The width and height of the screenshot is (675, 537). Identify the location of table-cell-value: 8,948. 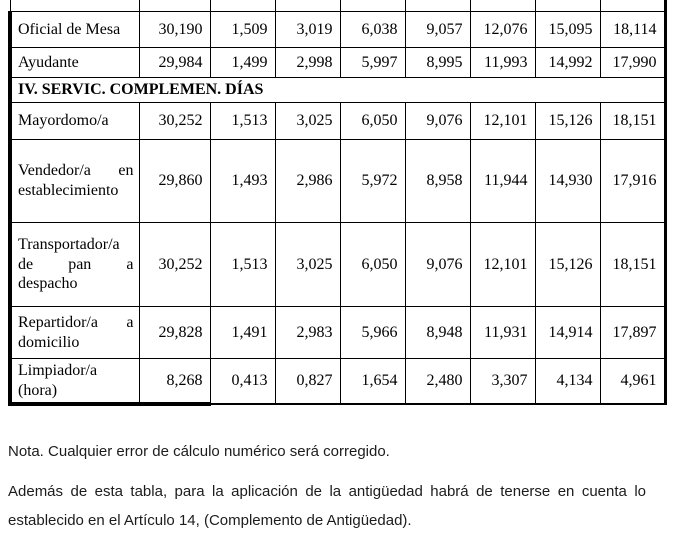
(437, 332).